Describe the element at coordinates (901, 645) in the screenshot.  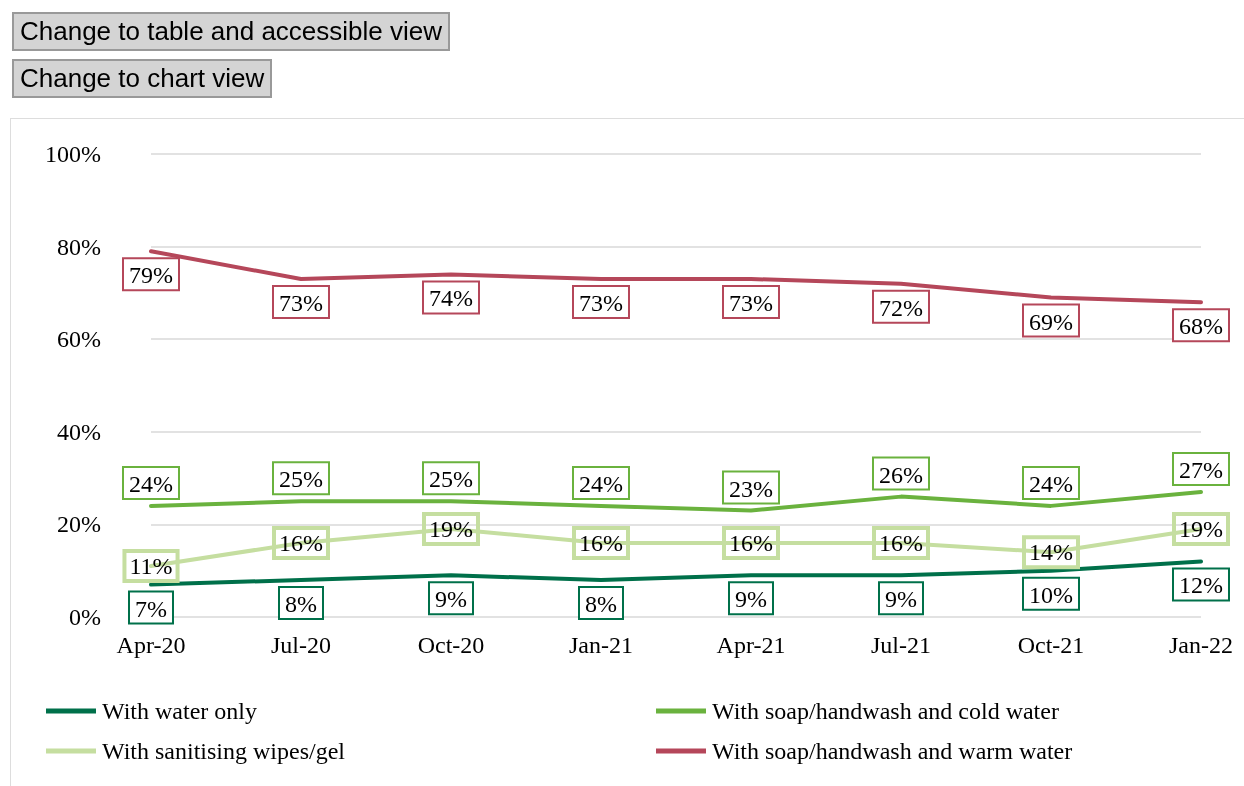
I see `x-tick-label: Jul-21` at that location.